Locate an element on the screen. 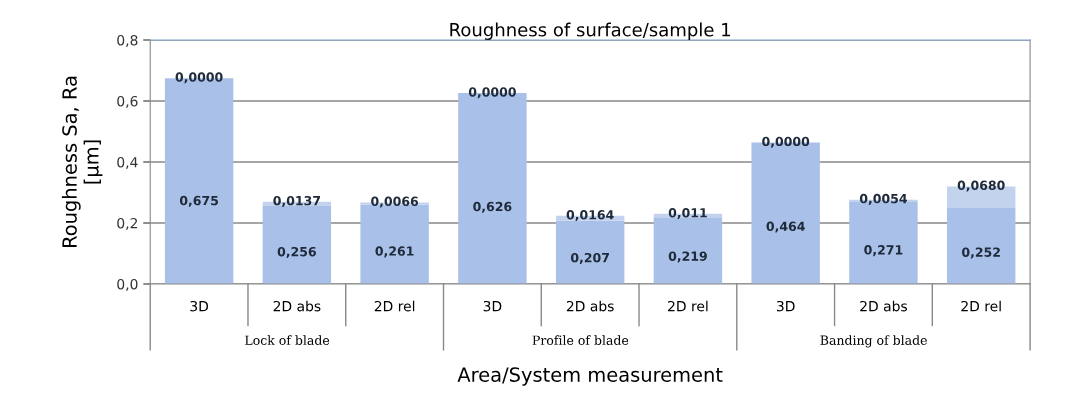 This screenshot has height=400, width=1073. data-label: 0,271 is located at coordinates (883, 251).